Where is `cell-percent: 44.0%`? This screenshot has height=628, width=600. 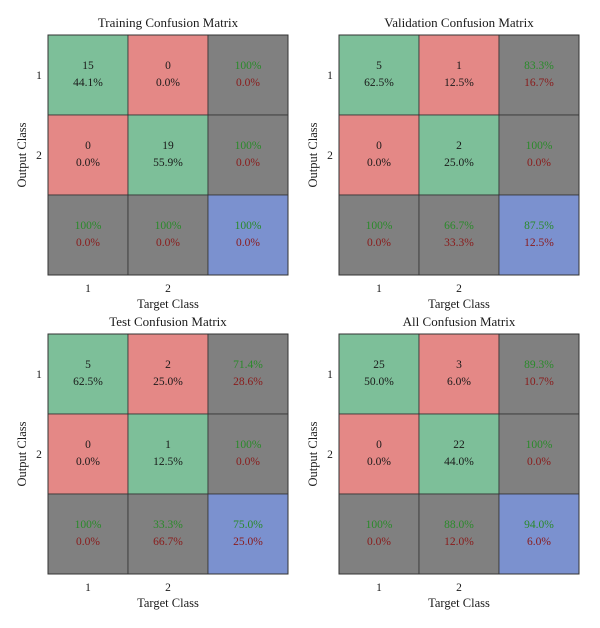
cell-percent: 44.0% is located at coordinates (459, 462).